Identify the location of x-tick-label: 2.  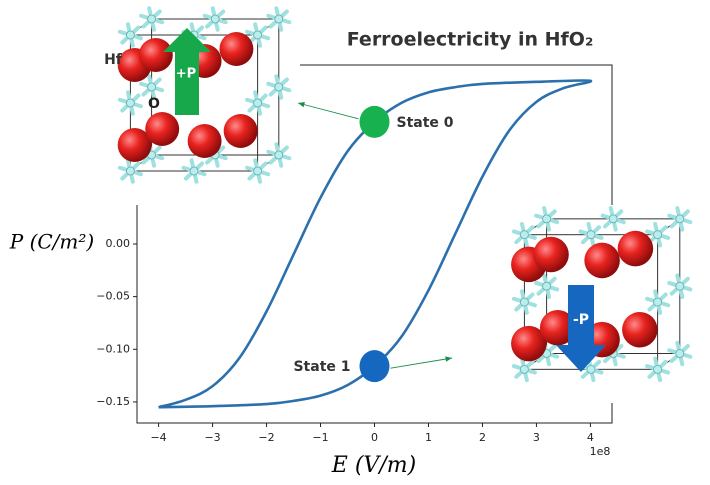
(482, 437).